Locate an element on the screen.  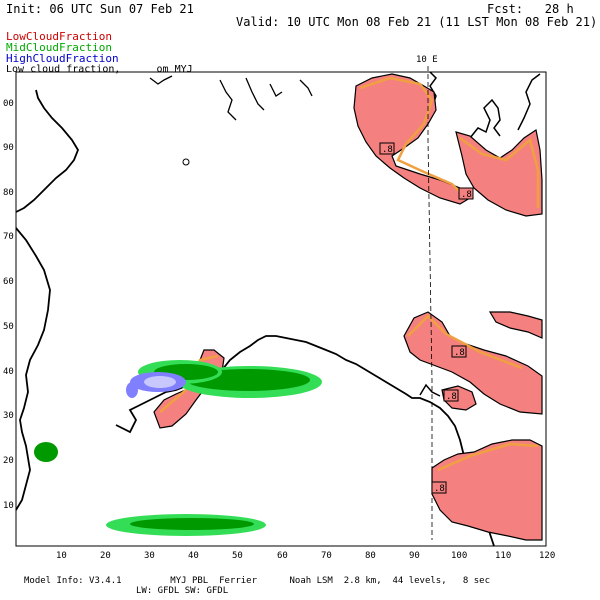
y-tick-label: 60 is located at coordinates (8, 282).